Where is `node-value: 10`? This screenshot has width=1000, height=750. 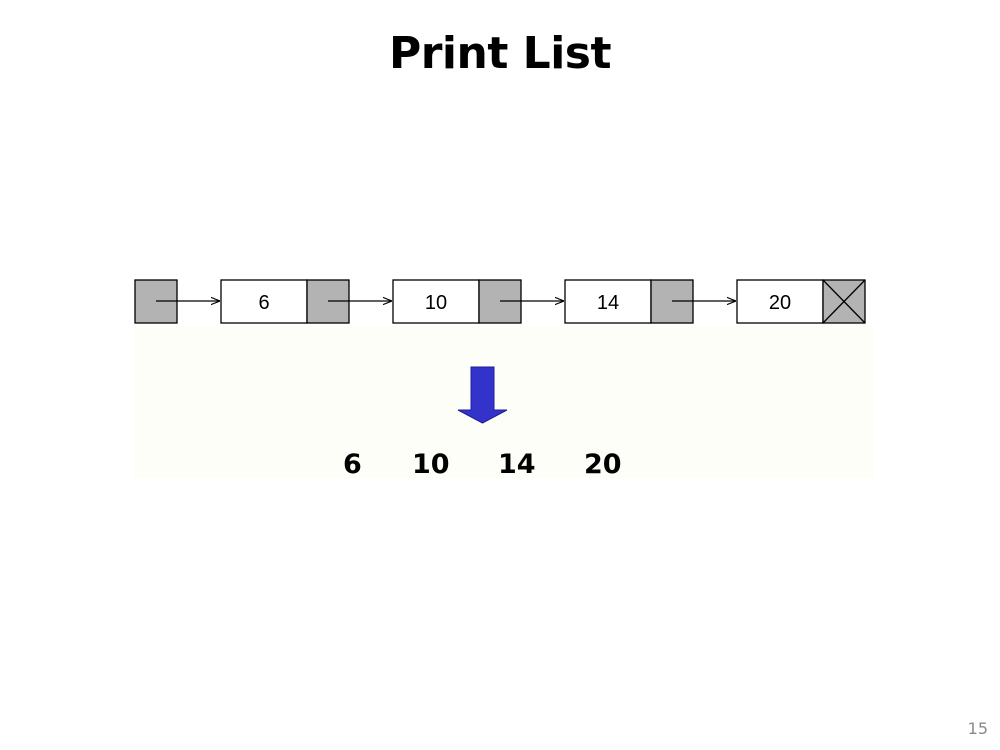
node-value: 10 is located at coordinates (436, 303).